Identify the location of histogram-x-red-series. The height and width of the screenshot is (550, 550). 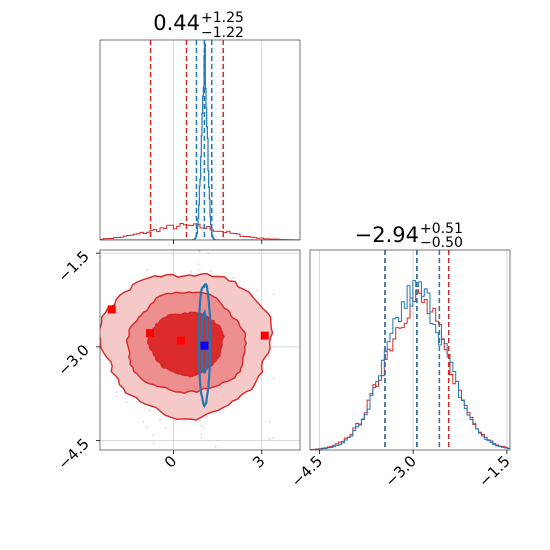
(200, 231).